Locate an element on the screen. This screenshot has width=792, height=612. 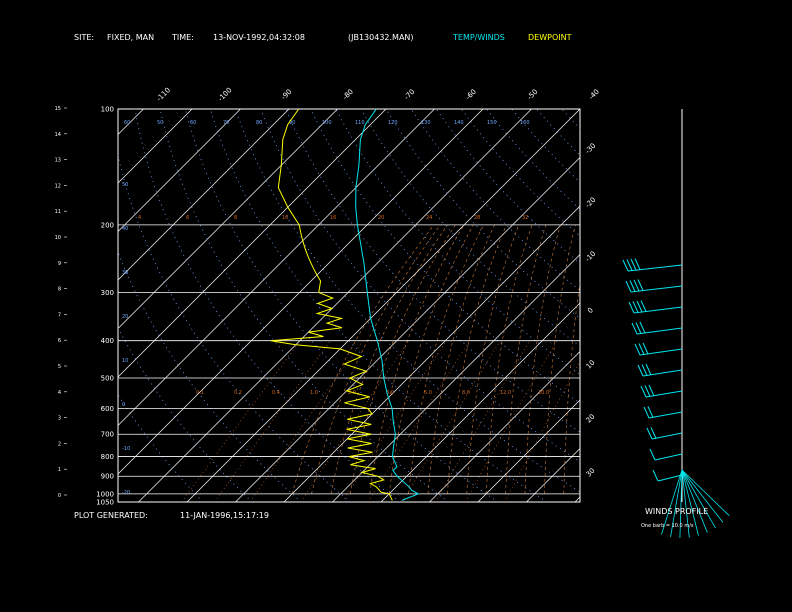
dry-adiabat-label: 140 is located at coordinates (459, 123).